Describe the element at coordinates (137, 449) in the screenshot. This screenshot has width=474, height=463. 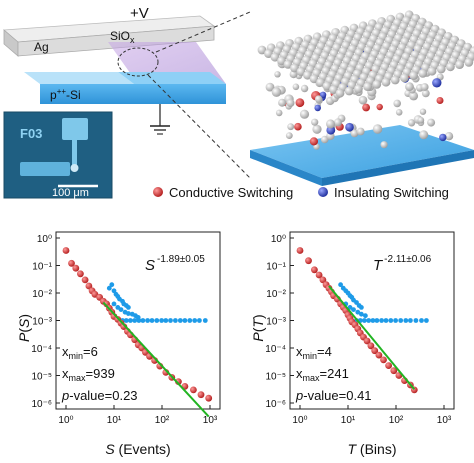
I see `x-axis-label: S (Events)` at that location.